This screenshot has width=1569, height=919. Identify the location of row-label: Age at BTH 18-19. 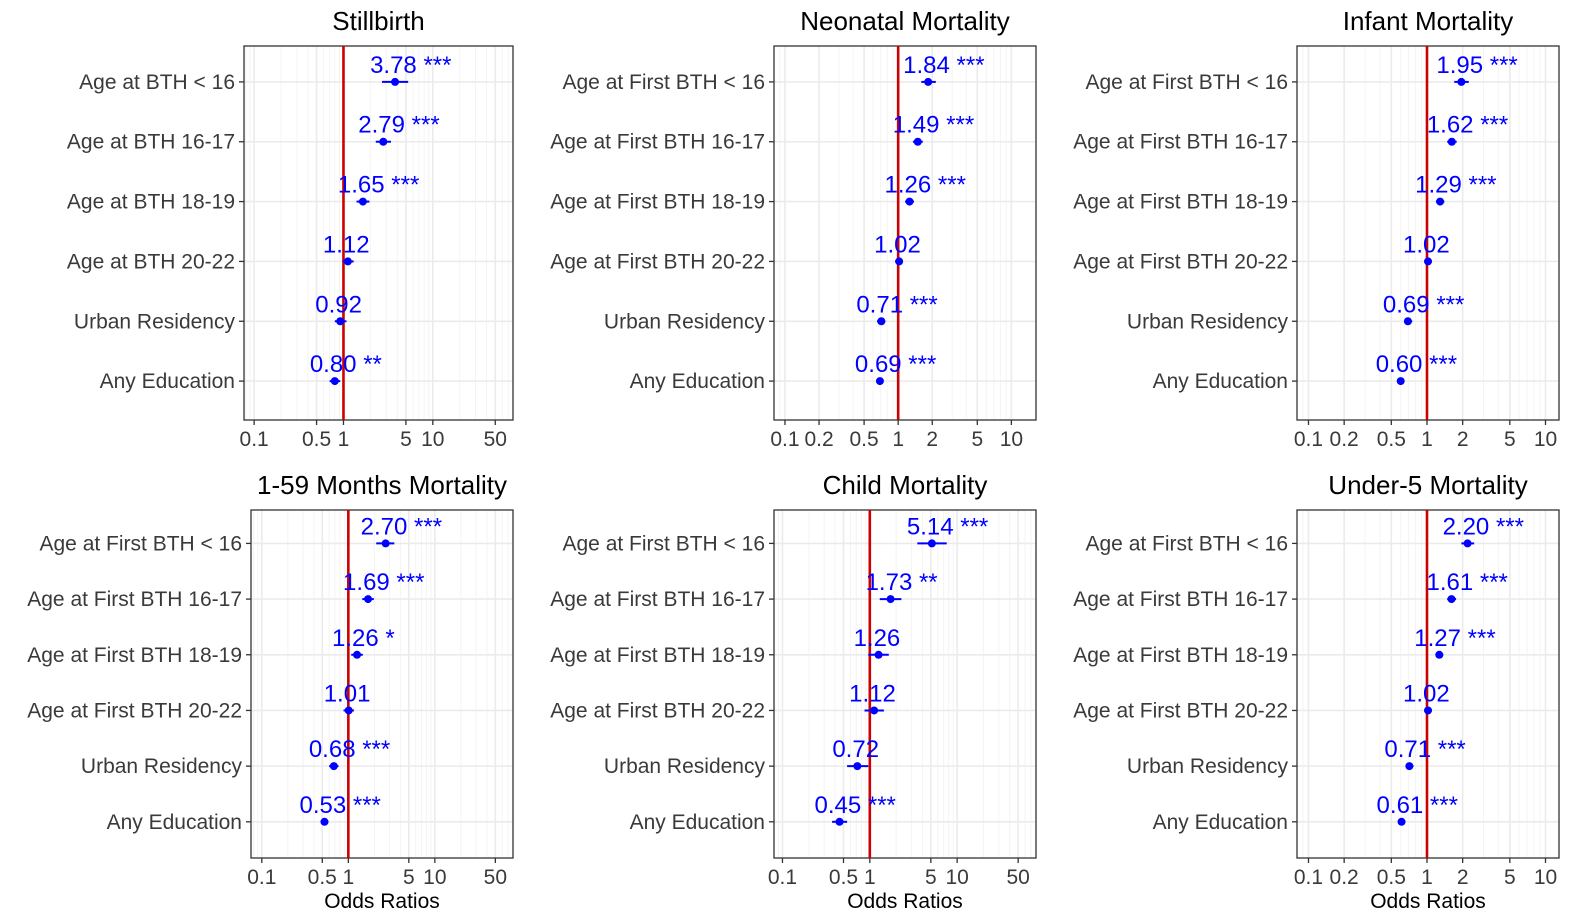
(151, 202).